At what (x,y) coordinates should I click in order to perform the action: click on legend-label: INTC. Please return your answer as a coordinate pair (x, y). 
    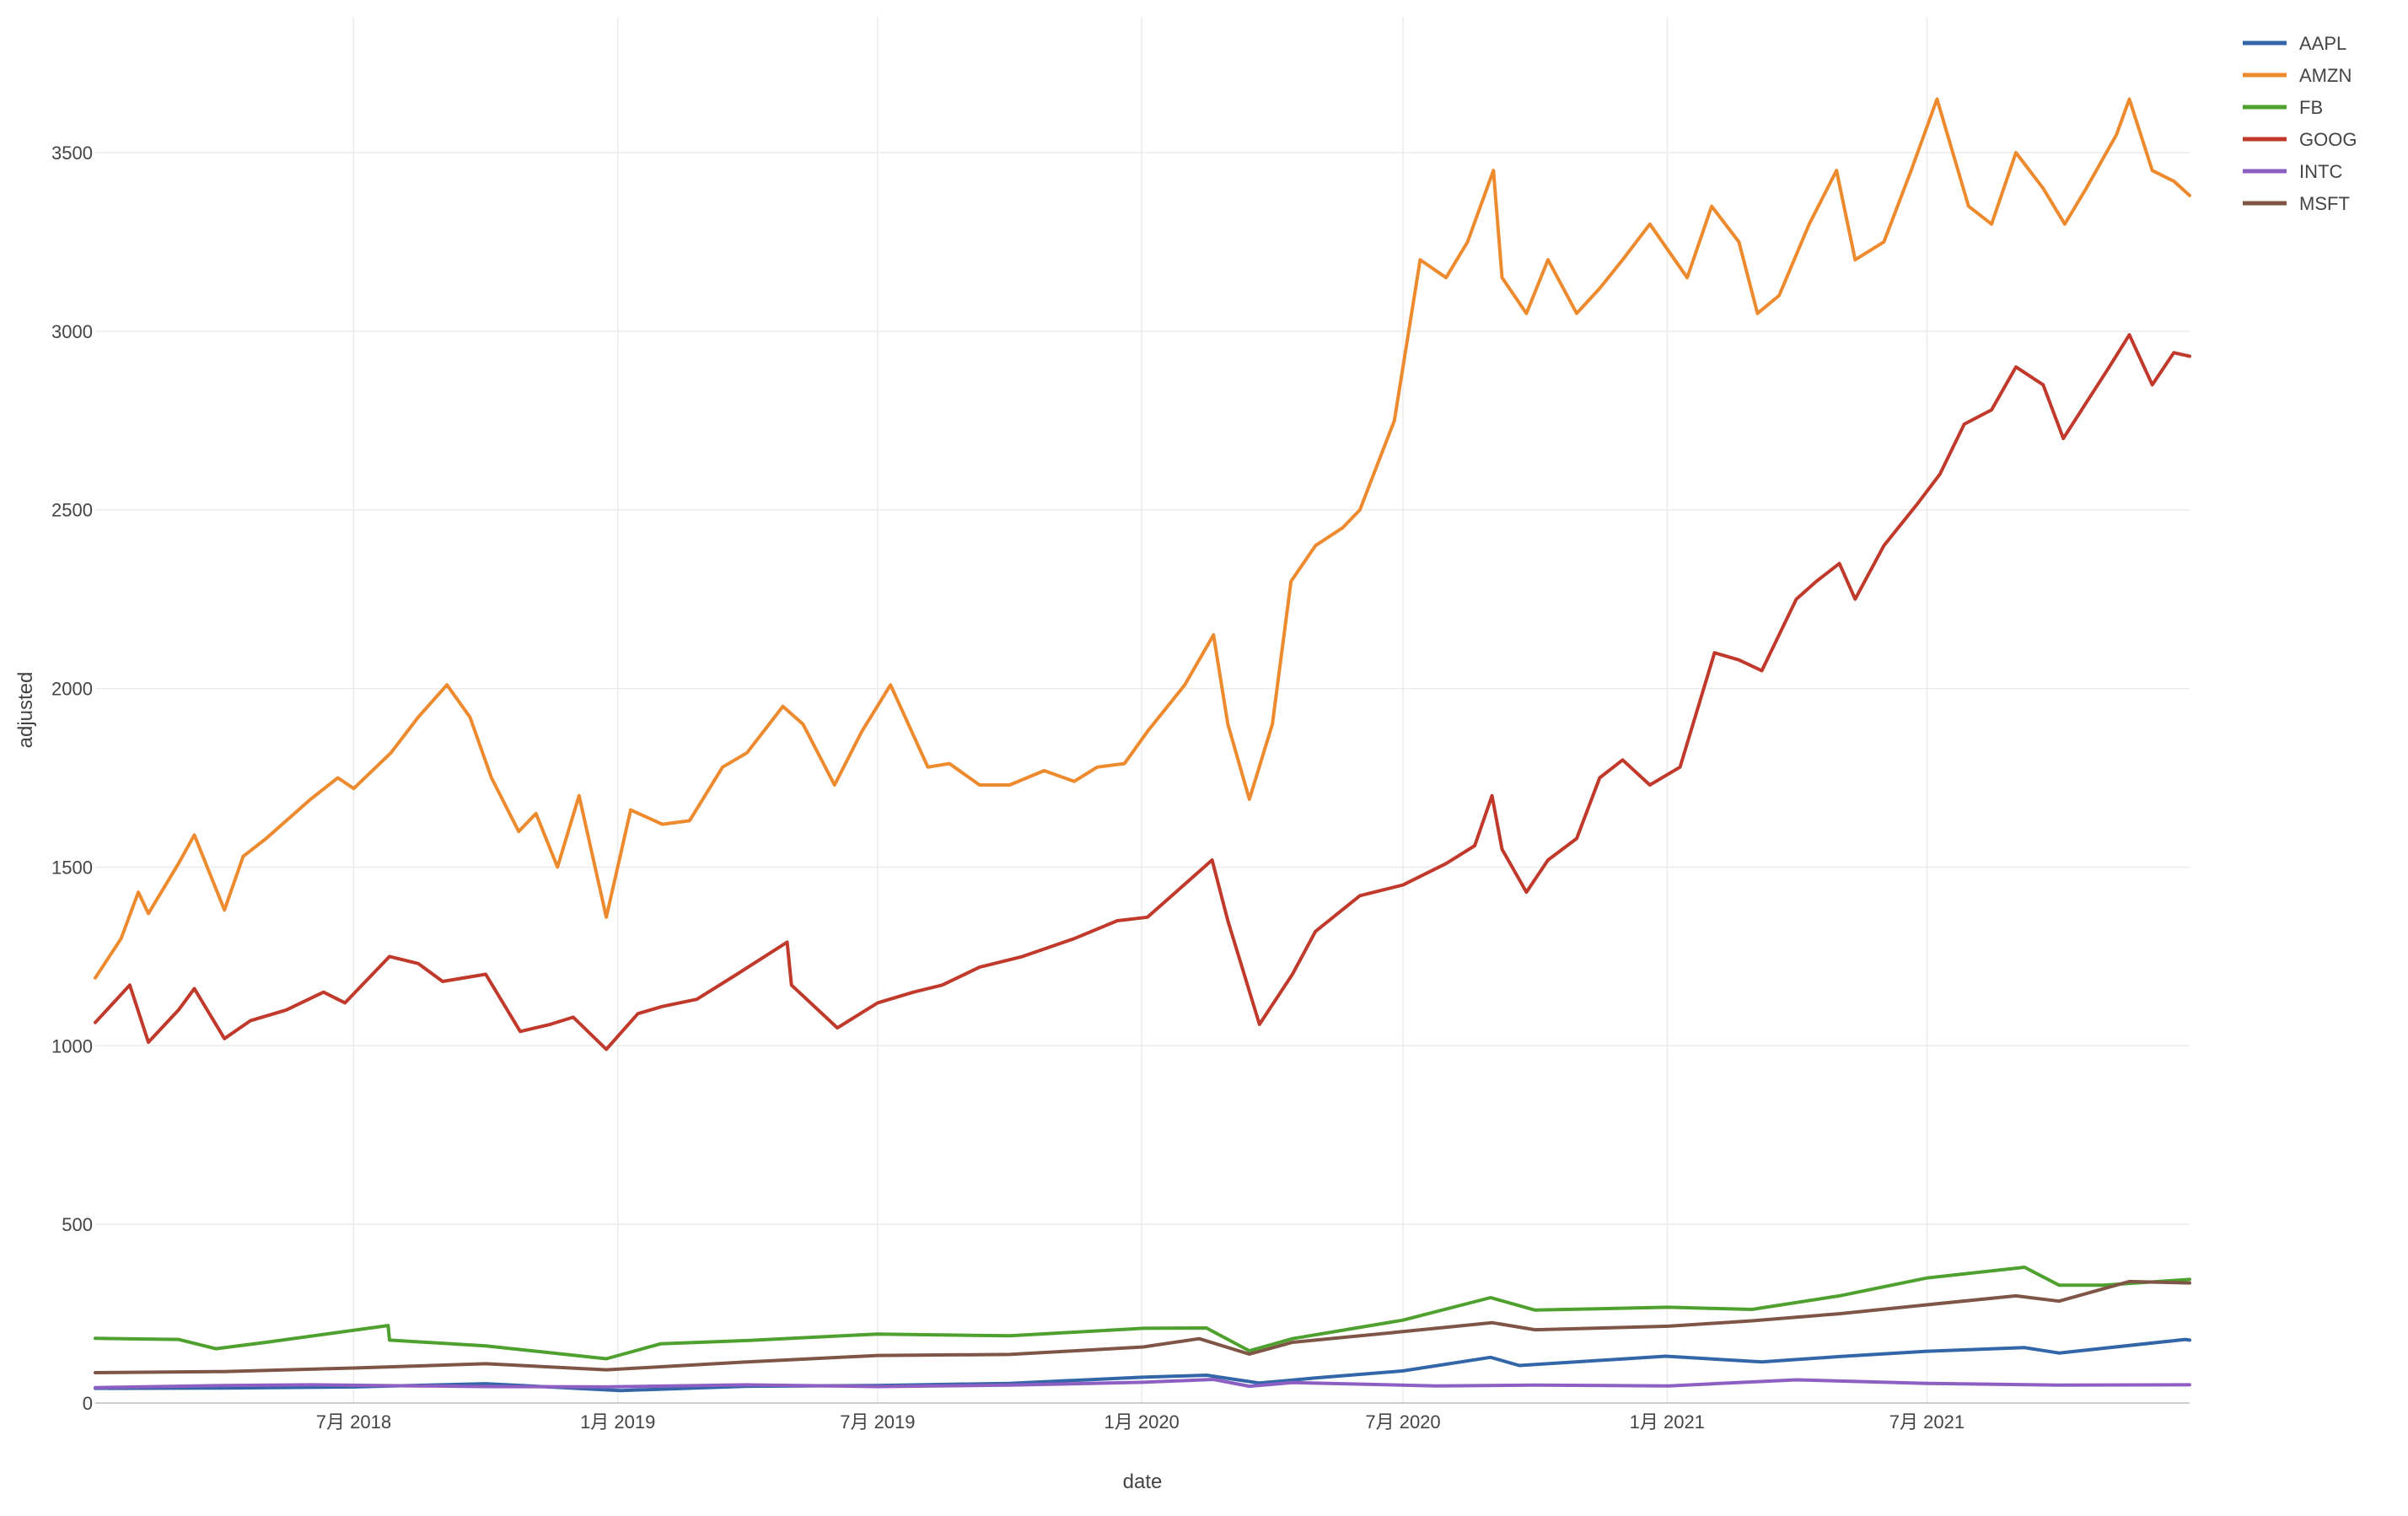
    Looking at the image, I should click on (2320, 171).